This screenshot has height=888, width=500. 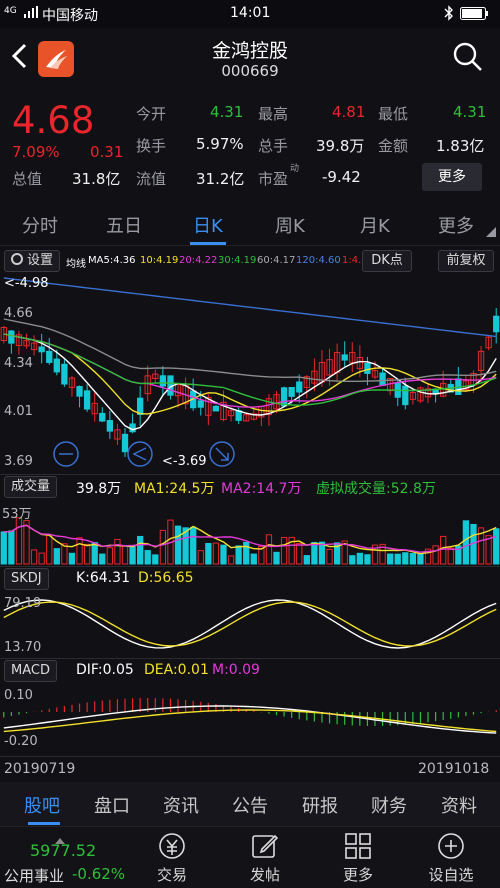 What do you see at coordinates (389, 806) in the screenshot?
I see `nav-financials: 财务` at bounding box center [389, 806].